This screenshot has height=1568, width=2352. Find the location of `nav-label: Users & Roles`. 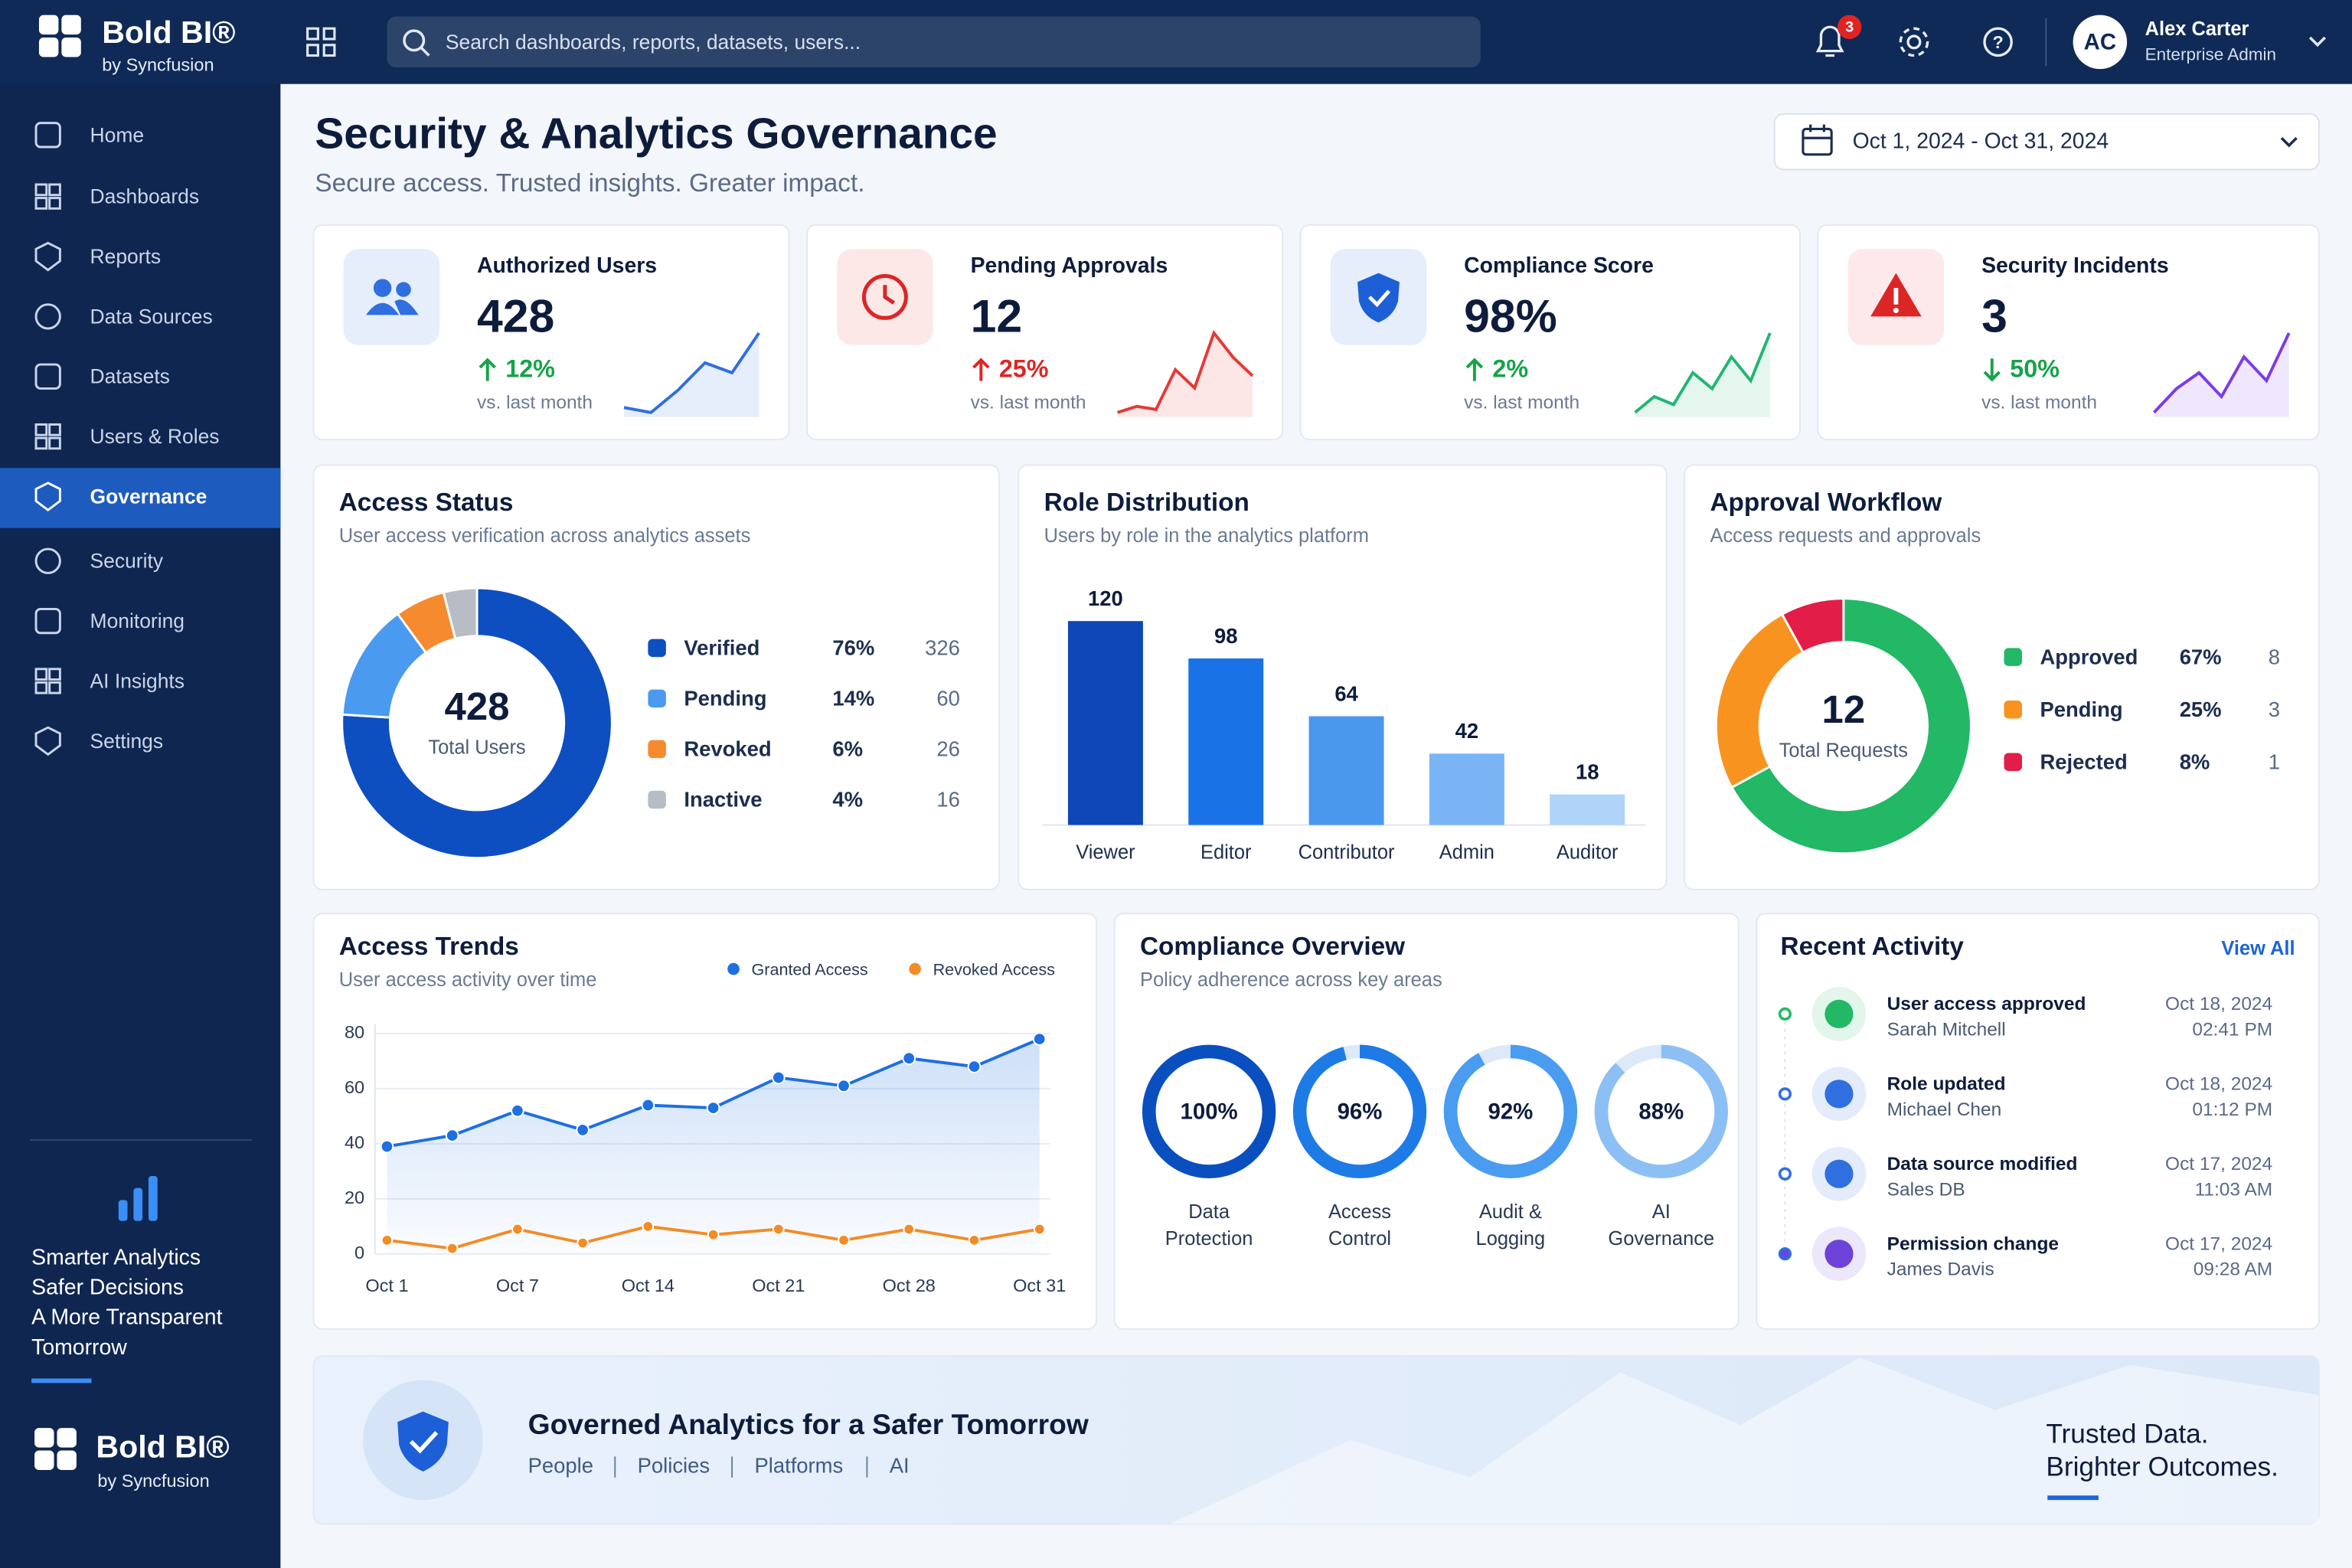

nav-label: Users & Roles is located at coordinates (155, 436).